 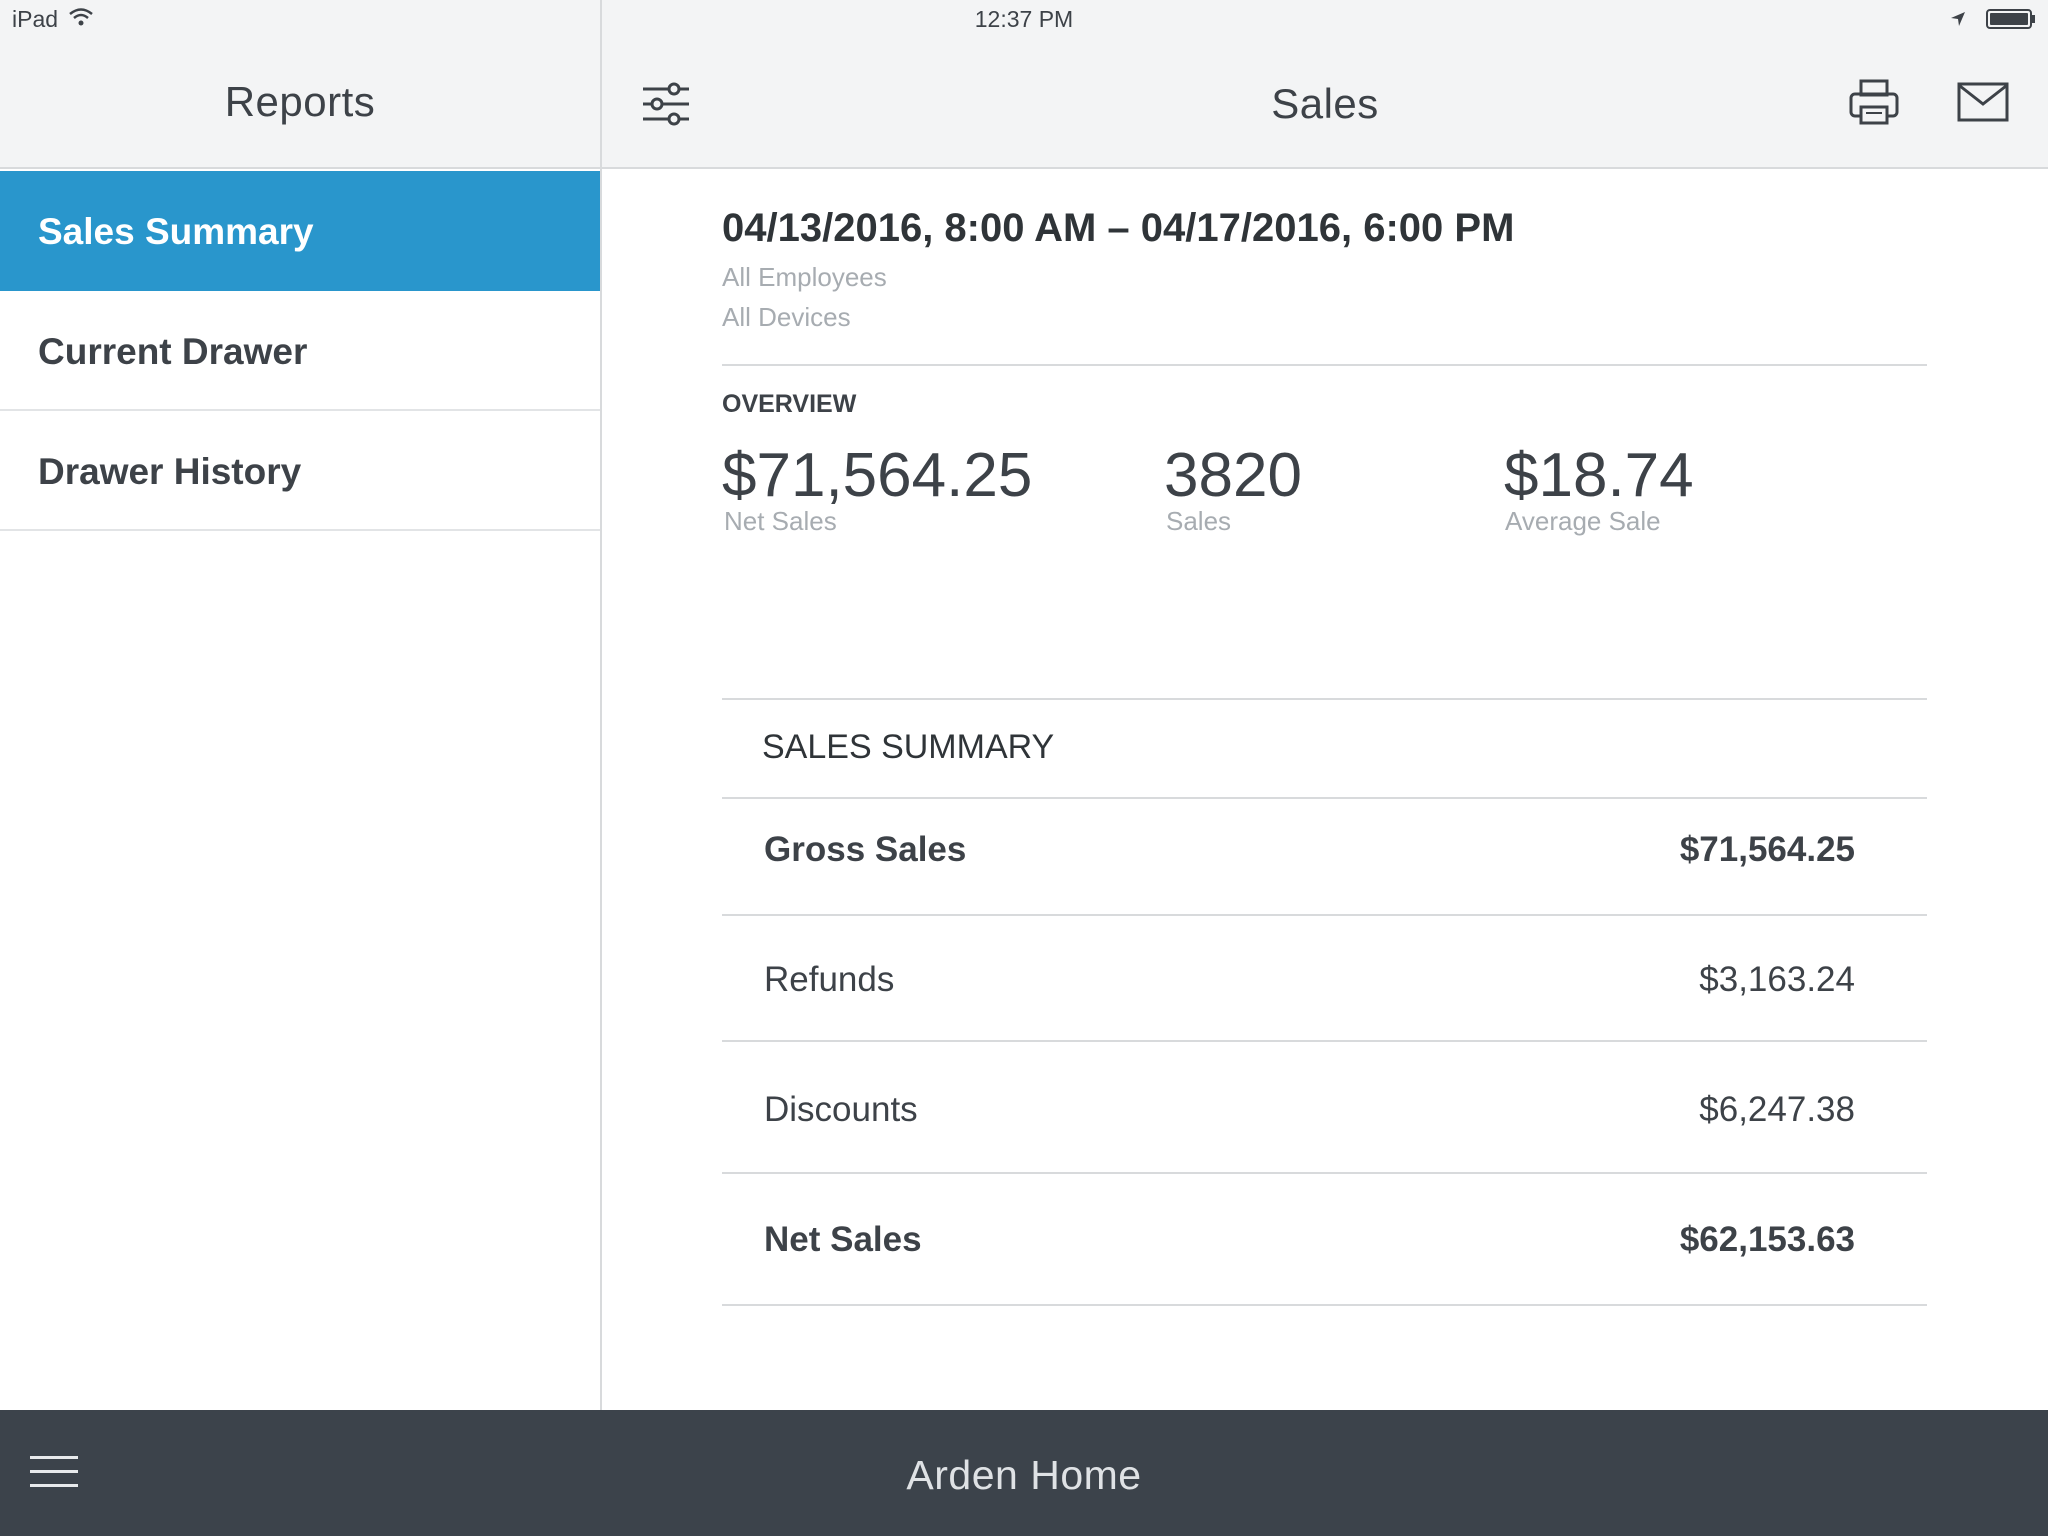 What do you see at coordinates (804, 277) in the screenshot?
I see `employees-filter-label: All Employees` at bounding box center [804, 277].